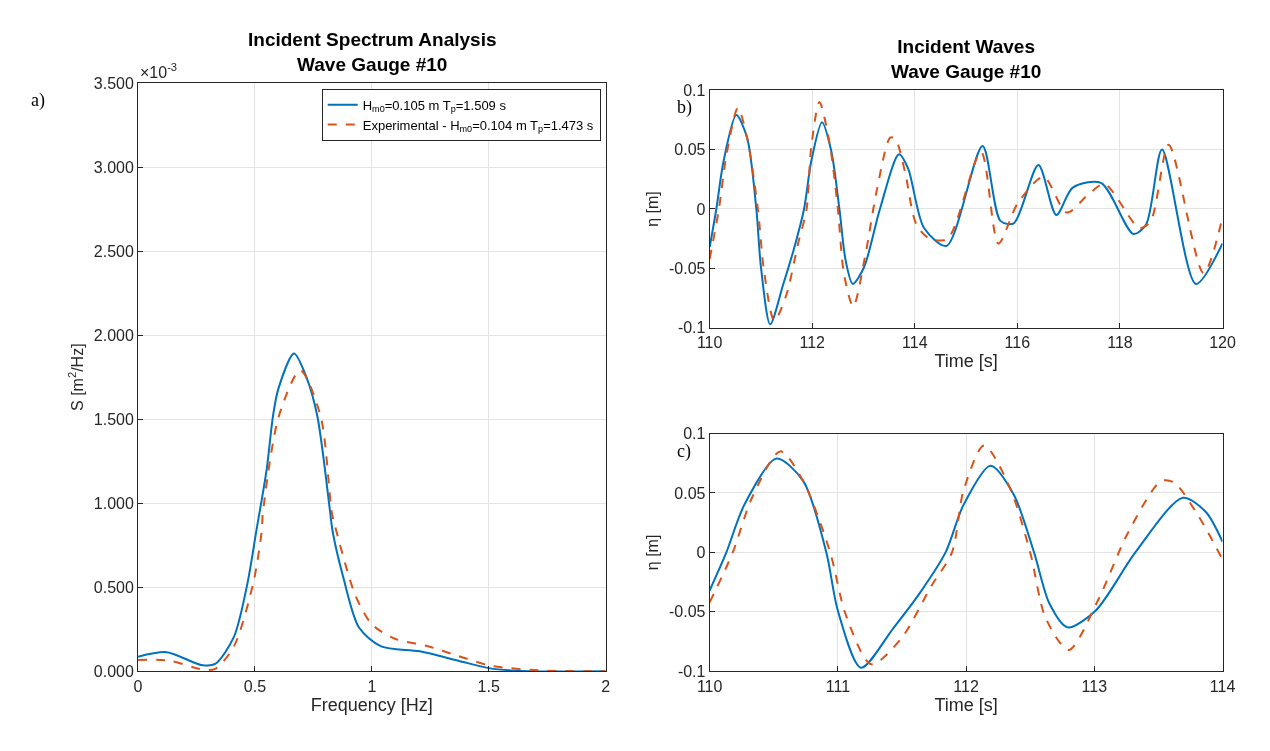  What do you see at coordinates (434, 106) in the screenshot?
I see `legend-label: H$_{m0}$=0.105 m T$_{p}$=1.509 s` at bounding box center [434, 106].